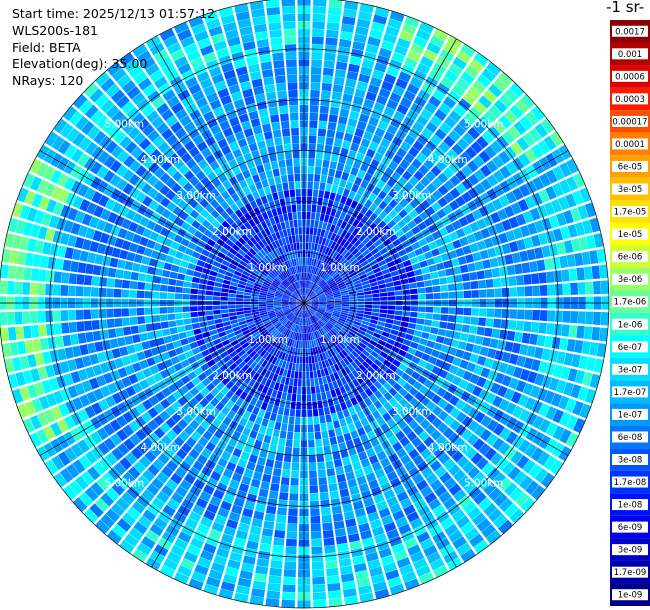 This screenshot has width=650, height=610. Describe the element at coordinates (232, 232) in the screenshot. I see `range-label: 2.00km` at that location.